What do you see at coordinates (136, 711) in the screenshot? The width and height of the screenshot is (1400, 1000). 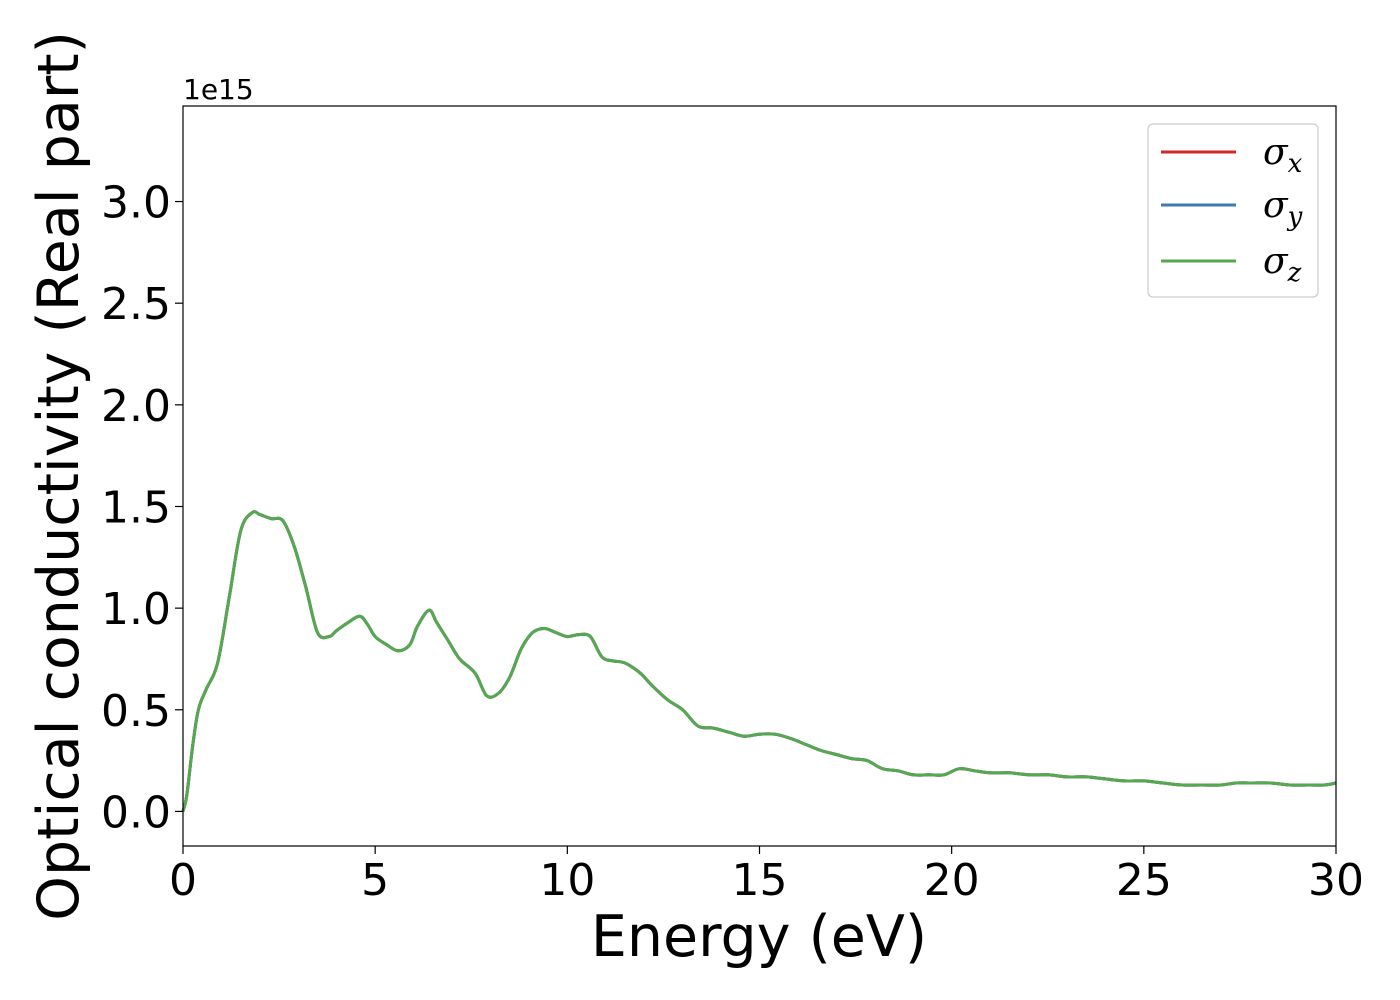 I see `y-tick-label: 0.5` at bounding box center [136, 711].